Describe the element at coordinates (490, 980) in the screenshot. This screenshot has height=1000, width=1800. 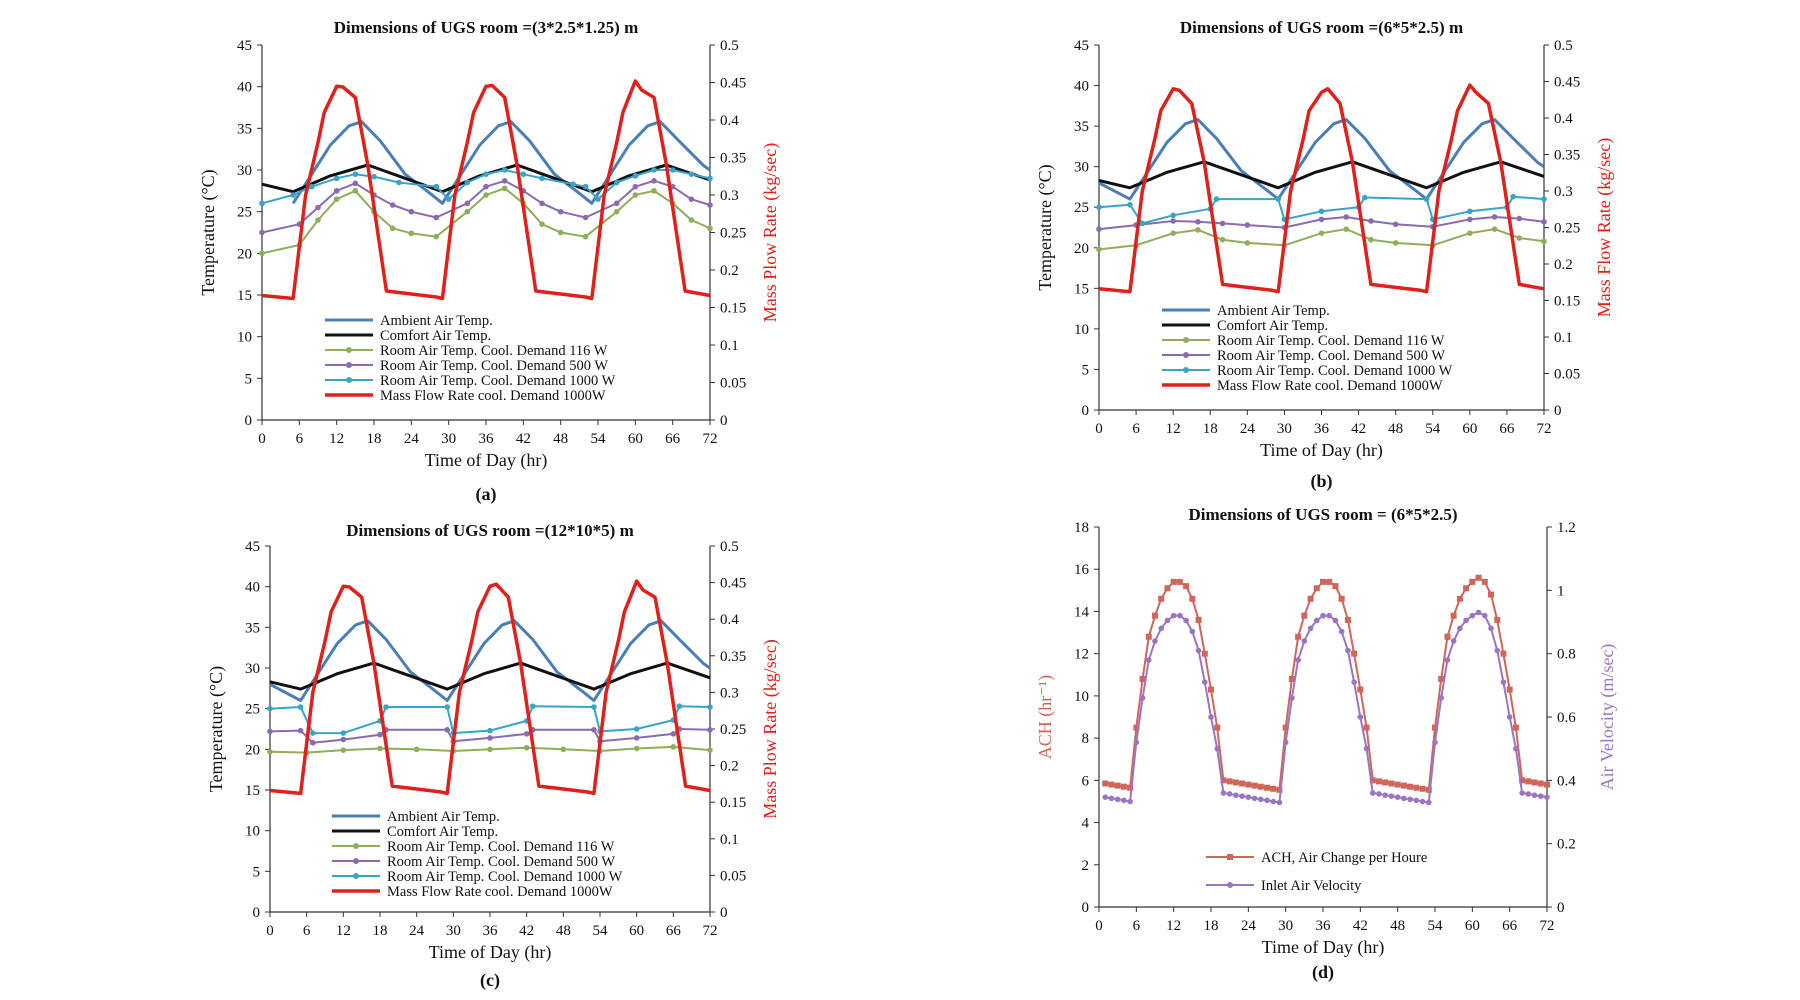
I see `panel-caption: (c)` at that location.